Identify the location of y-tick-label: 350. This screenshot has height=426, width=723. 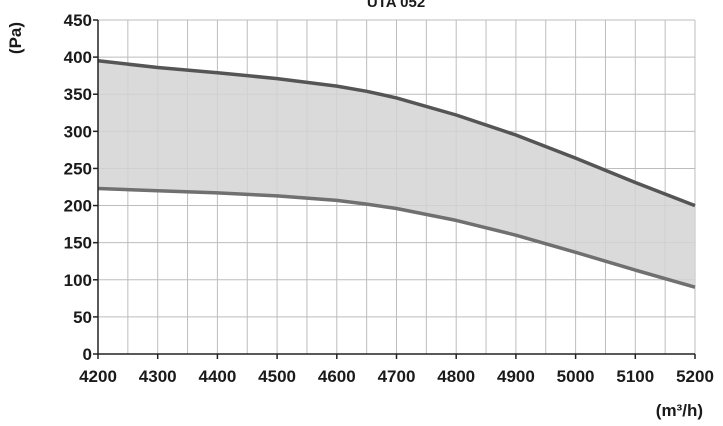
(78, 94).